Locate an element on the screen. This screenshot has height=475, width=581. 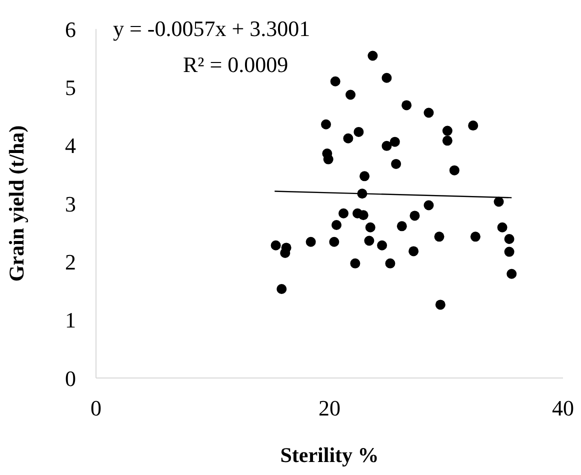
annotation: R² = 0.0009 is located at coordinates (235, 65).